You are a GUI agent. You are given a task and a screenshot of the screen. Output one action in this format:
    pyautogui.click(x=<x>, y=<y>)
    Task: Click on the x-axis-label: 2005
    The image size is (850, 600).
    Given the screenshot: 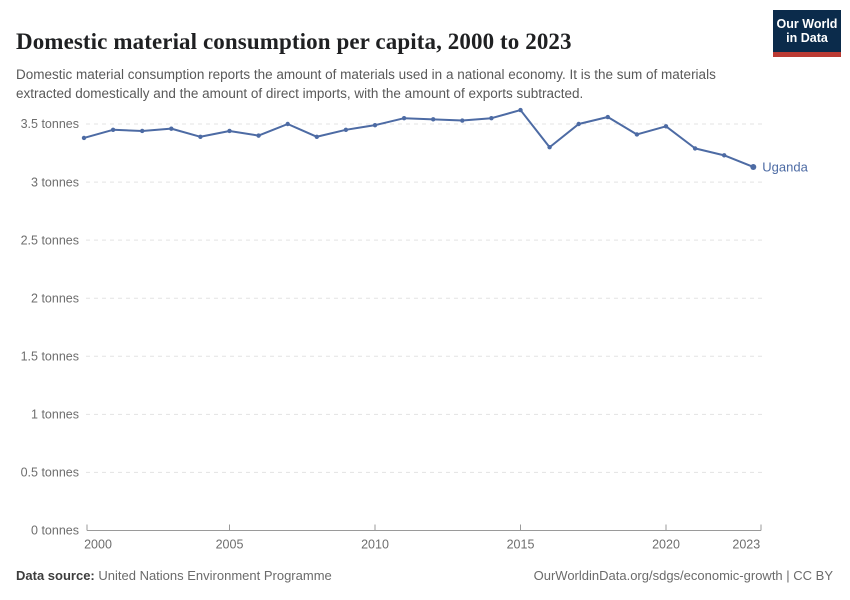 What is the action you would take?
    pyautogui.click(x=230, y=545)
    